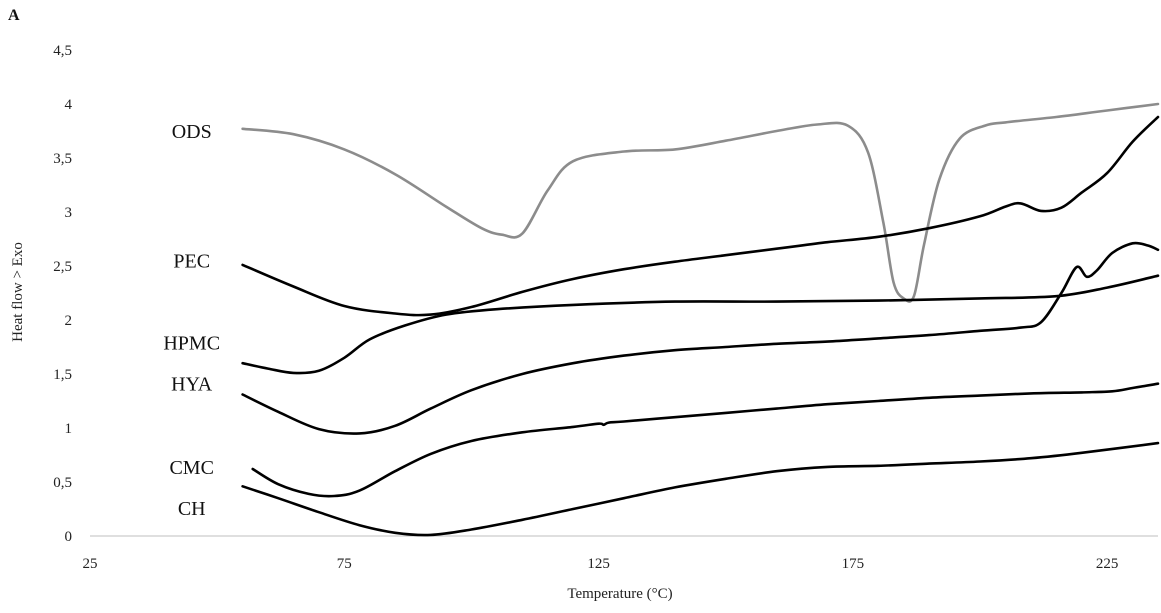 This screenshot has width=1161, height=613. I want to click on series-labels: ODS PEC HPMC HYA CMC CH, so click(191, 320).